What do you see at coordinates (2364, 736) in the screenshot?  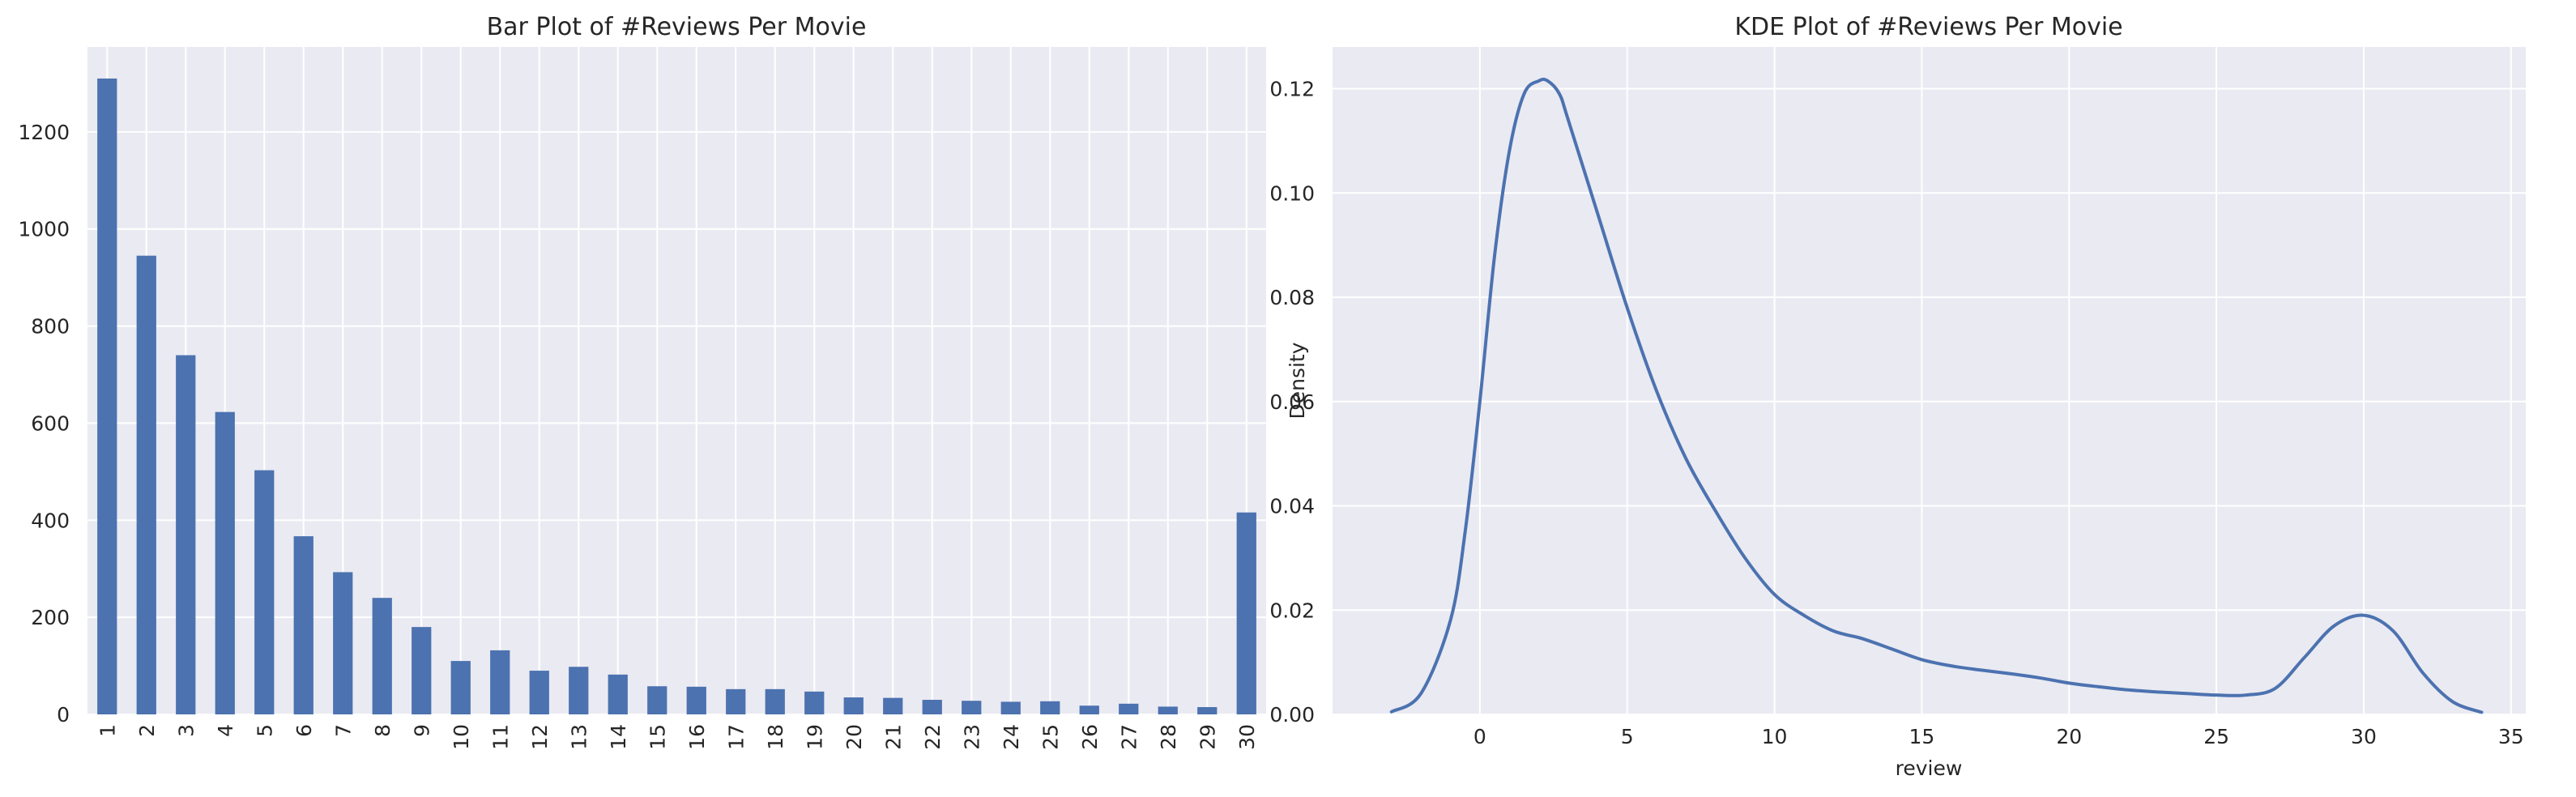 I see `kde-x-tick-label: 30` at bounding box center [2364, 736].